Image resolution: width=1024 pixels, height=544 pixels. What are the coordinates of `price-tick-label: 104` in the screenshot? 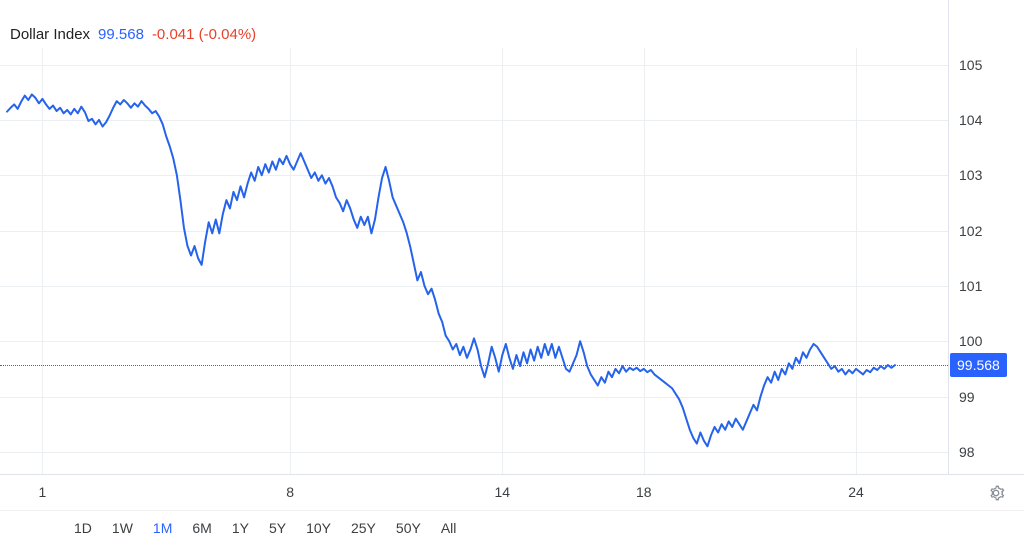 It's located at (971, 119).